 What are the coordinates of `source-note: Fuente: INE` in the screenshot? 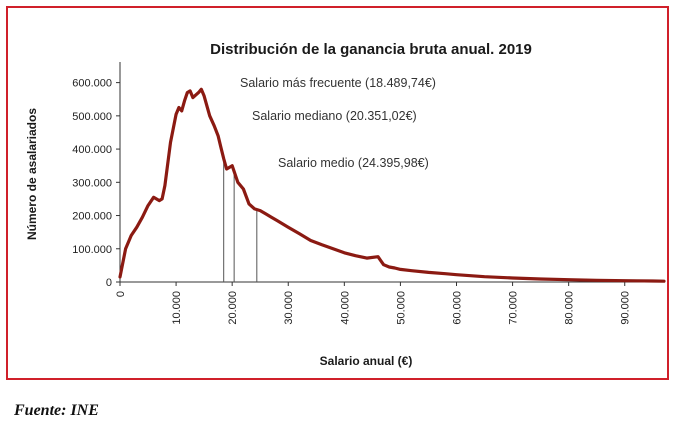 It's located at (56, 410).